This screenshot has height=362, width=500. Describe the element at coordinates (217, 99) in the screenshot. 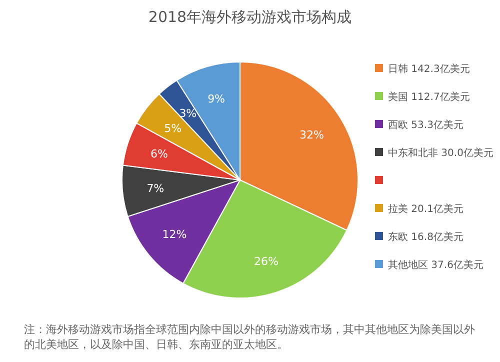

I see `data-label: 9%` at that location.